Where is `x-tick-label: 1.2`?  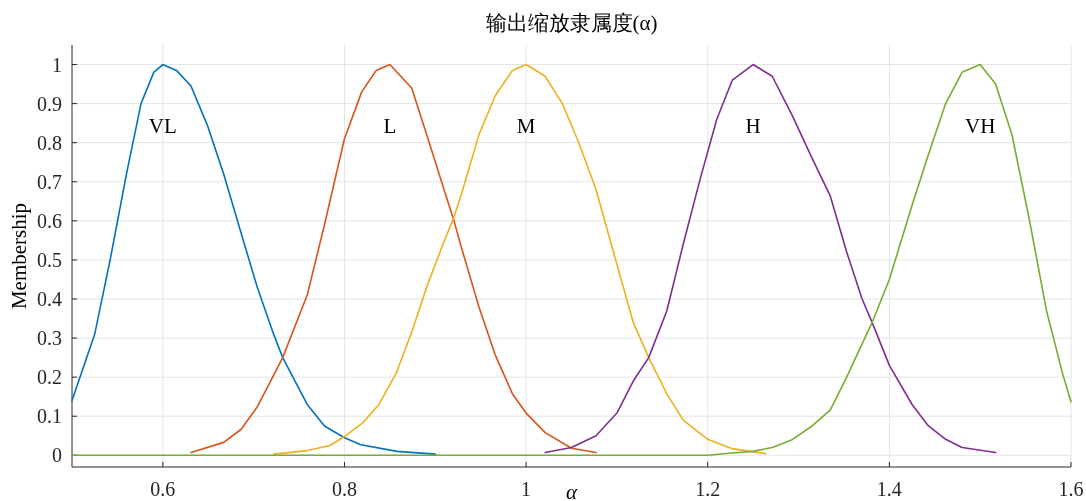
x-tick-label: 1.2 is located at coordinates (708, 489).